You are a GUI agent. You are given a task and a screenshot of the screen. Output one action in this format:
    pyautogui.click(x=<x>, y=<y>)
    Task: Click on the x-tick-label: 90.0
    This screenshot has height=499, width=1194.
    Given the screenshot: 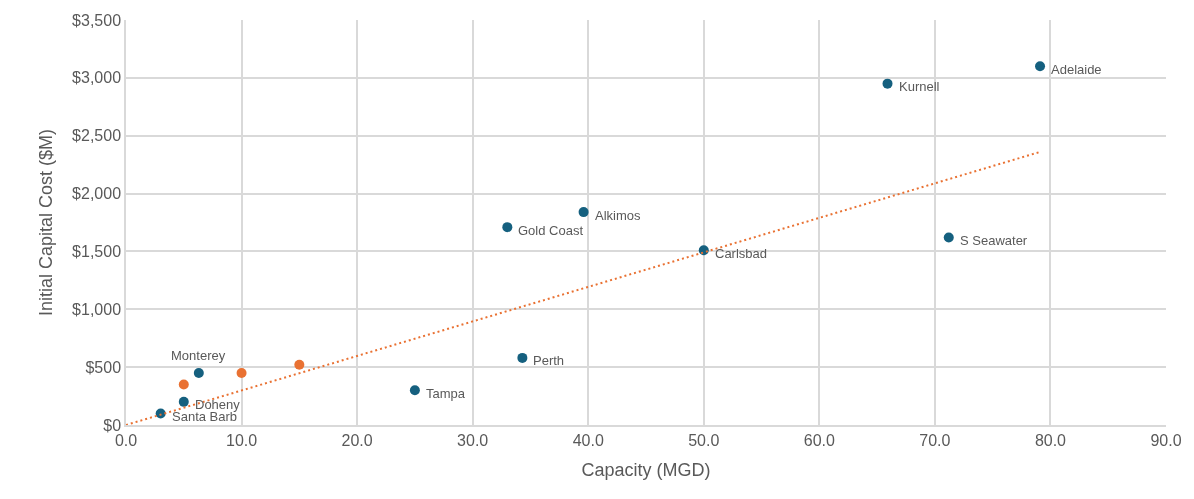 What is the action you would take?
    pyautogui.click(x=1166, y=440)
    